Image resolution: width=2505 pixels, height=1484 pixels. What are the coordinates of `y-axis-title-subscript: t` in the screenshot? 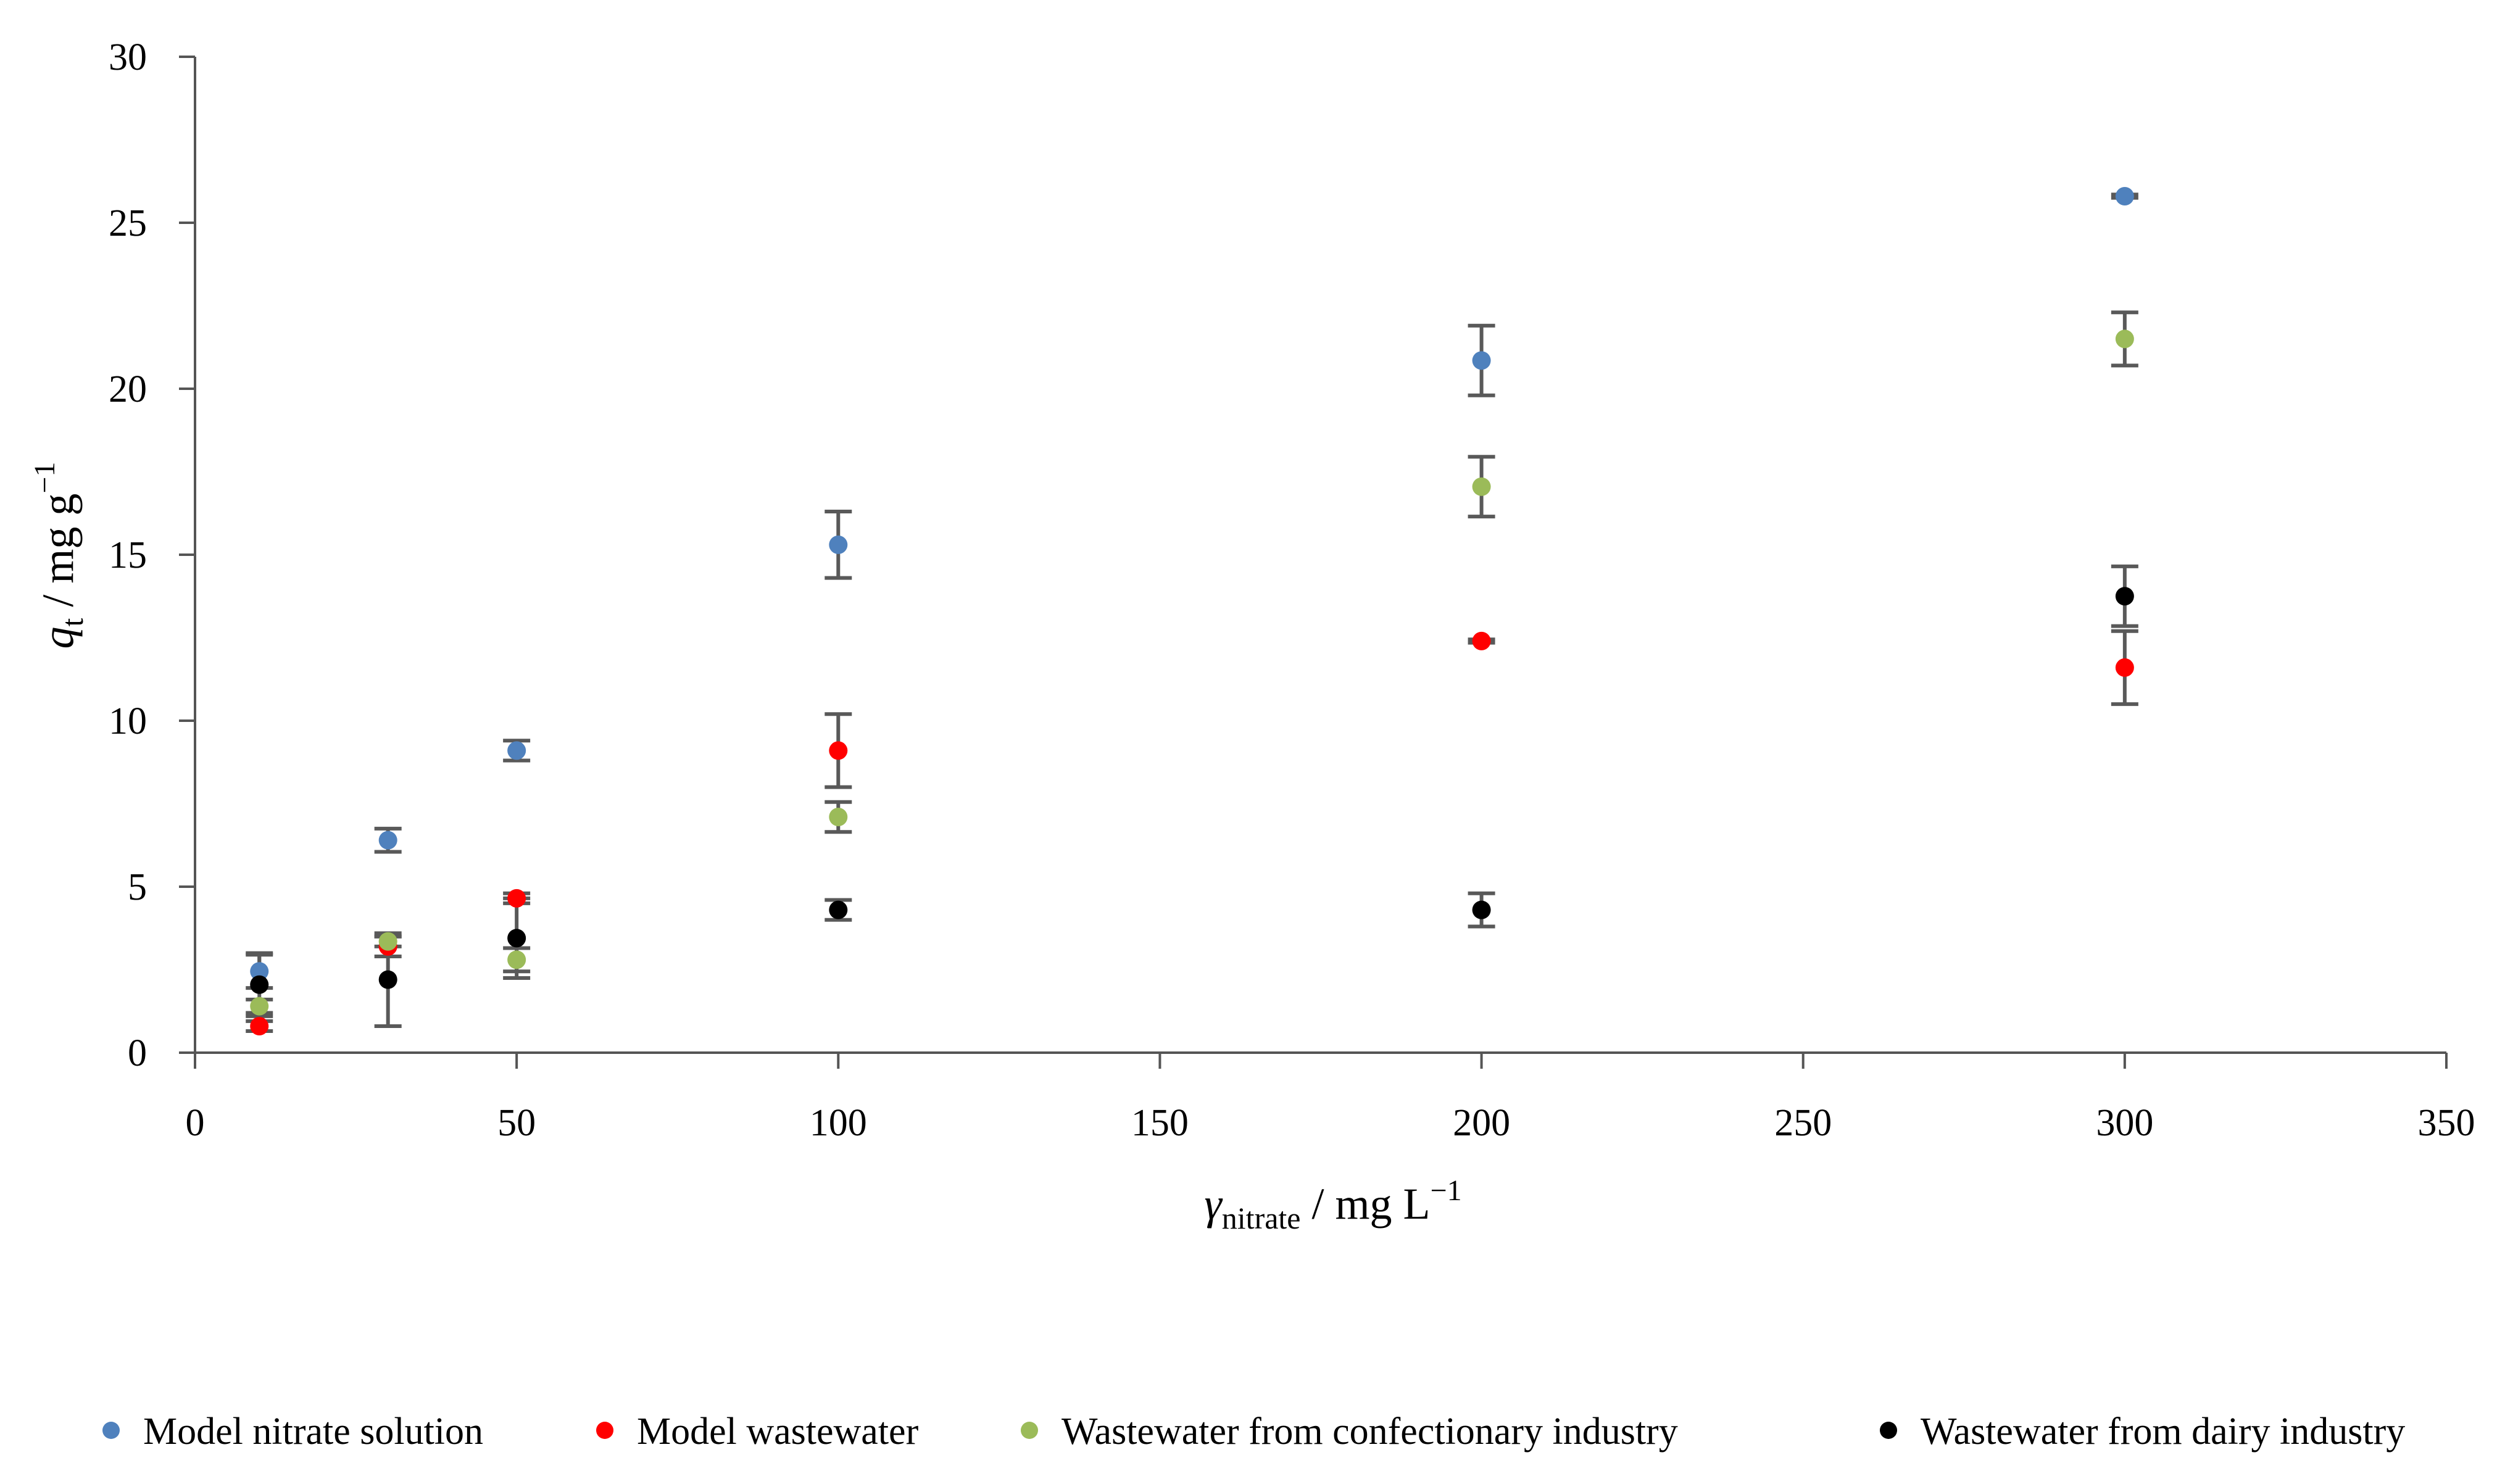 It's located at (72, 622).